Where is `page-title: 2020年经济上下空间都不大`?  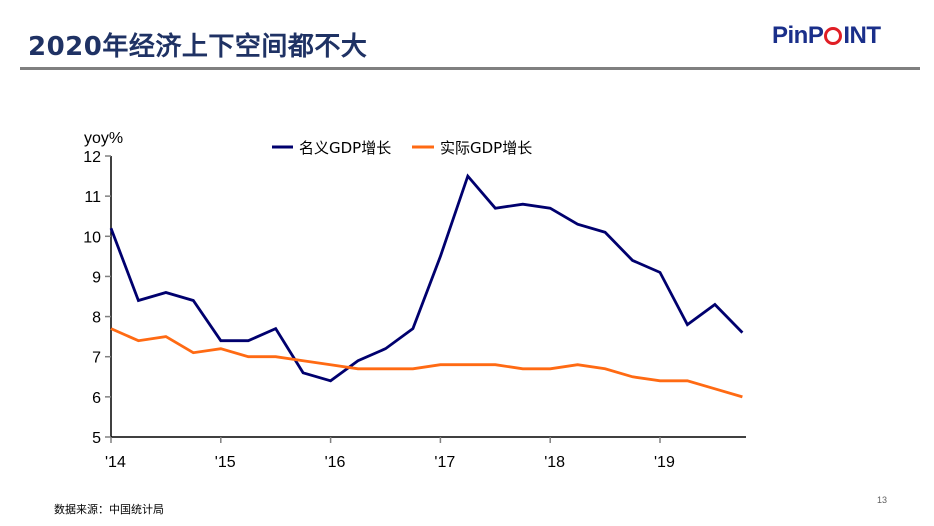
page-title: 2020年经济上下空间都不大 is located at coordinates (198, 47).